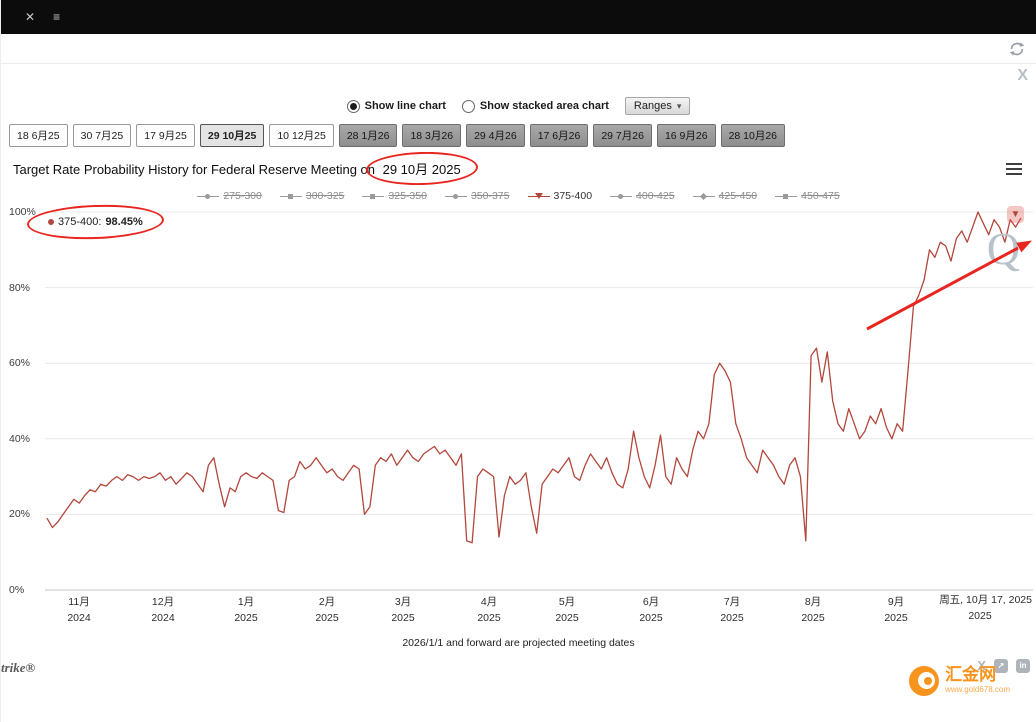  What do you see at coordinates (820, 196) in the screenshot?
I see `legend-label: 450-475` at bounding box center [820, 196].